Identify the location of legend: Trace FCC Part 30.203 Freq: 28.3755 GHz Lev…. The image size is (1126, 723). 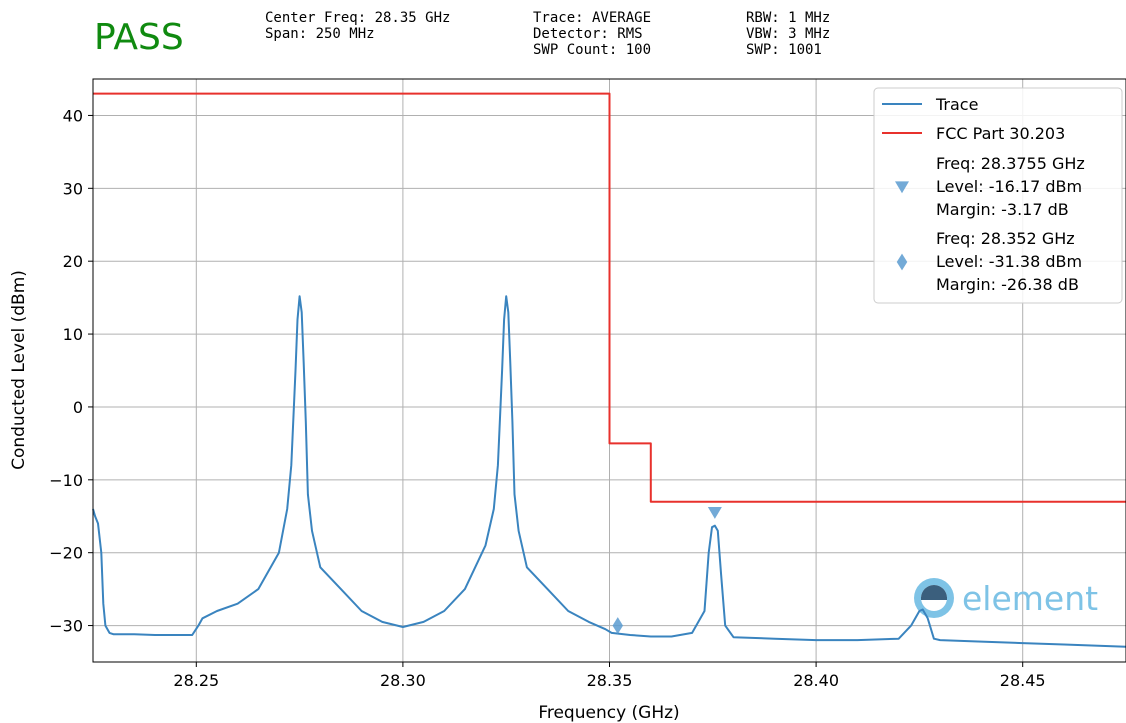
(998, 195).